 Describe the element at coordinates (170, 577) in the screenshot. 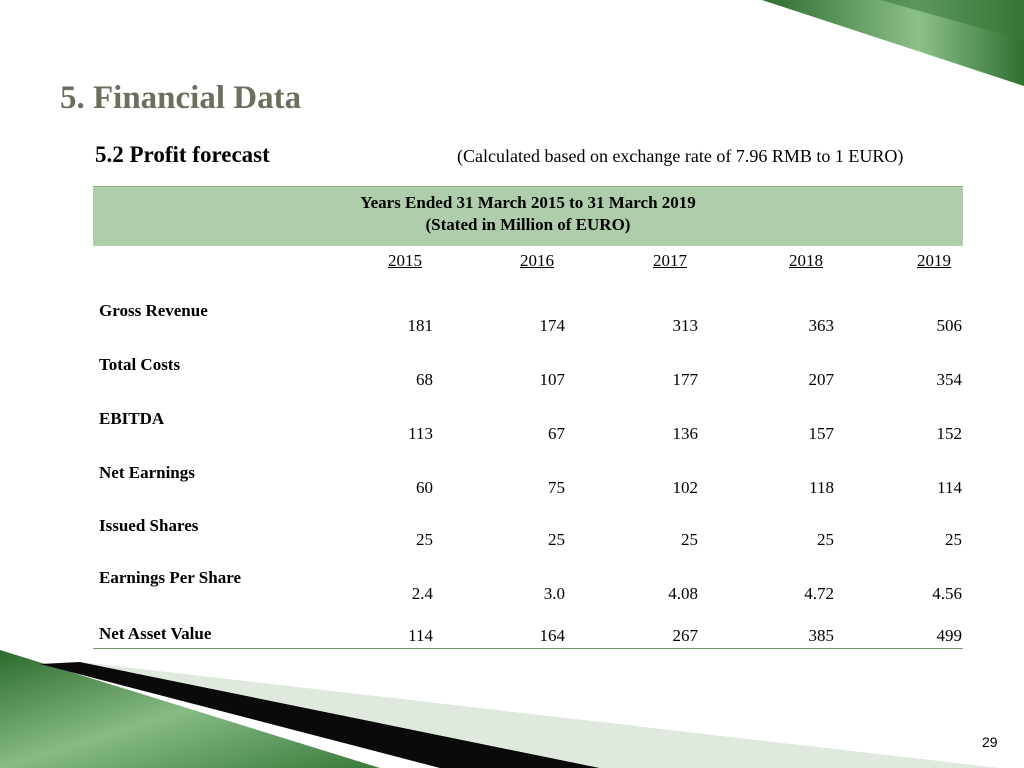

I see `row-label-earnings-per-share: Earnings Per Share` at that location.